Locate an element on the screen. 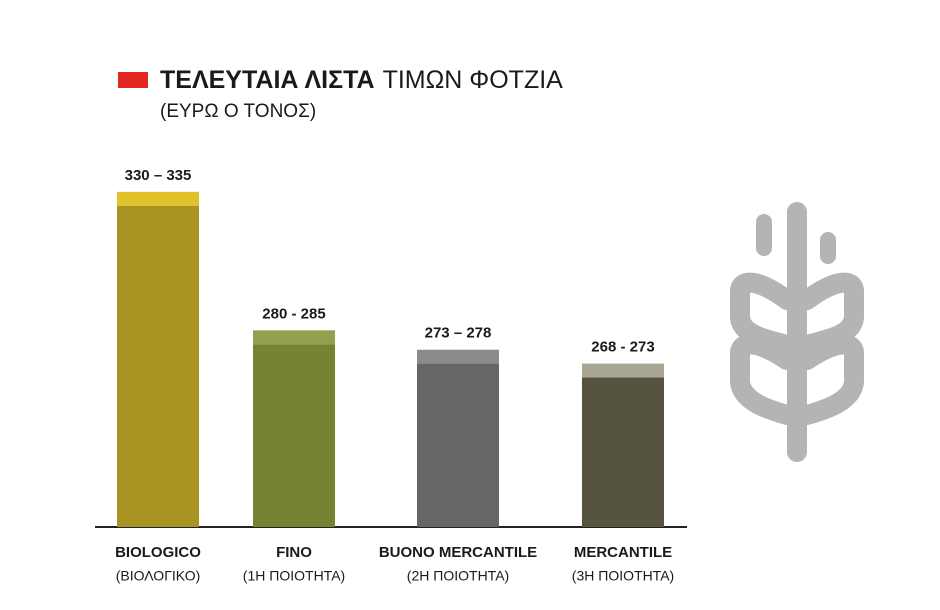 The width and height of the screenshot is (940, 610). x-tick-label: BIOLOGICO is located at coordinates (158, 552).